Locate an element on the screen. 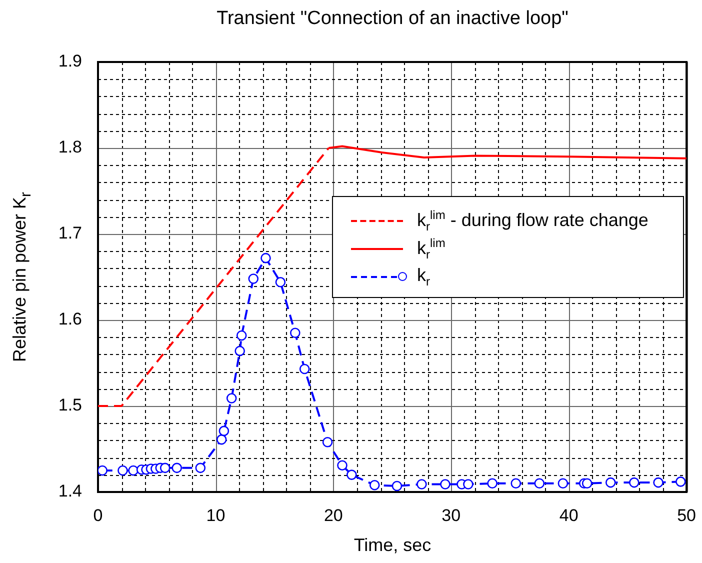 Image resolution: width=702 pixels, height=563 pixels. legend-label: k$_{r}$ is located at coordinates (423, 277).